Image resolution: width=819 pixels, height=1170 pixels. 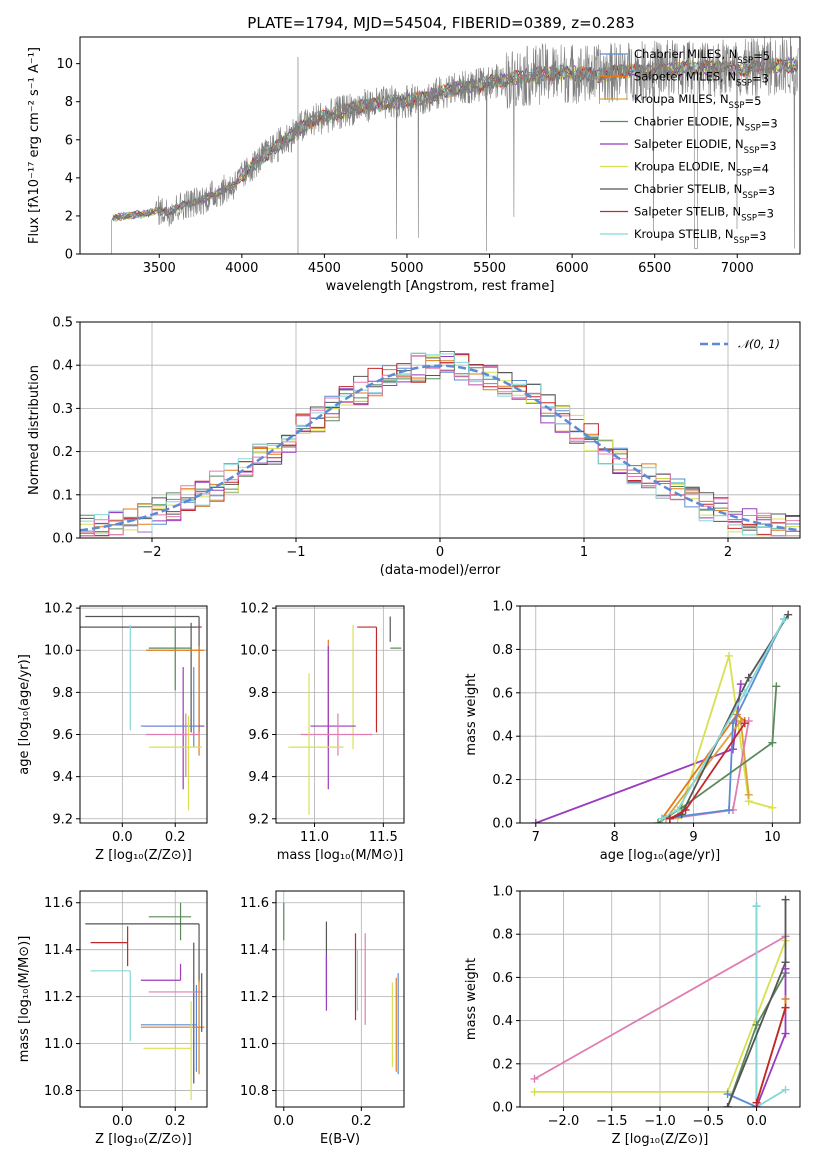 I want to click on y-tick-label: 0.6, so click(x=502, y=693).